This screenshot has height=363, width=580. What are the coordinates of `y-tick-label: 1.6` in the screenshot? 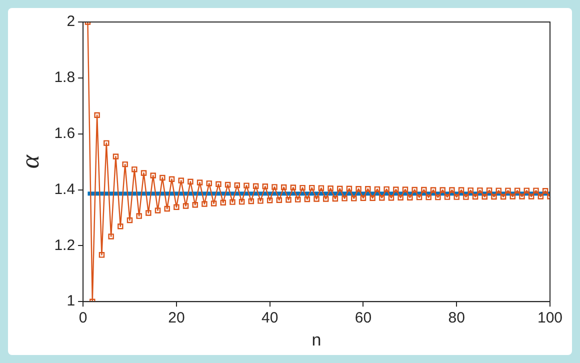 It's located at (65, 133).